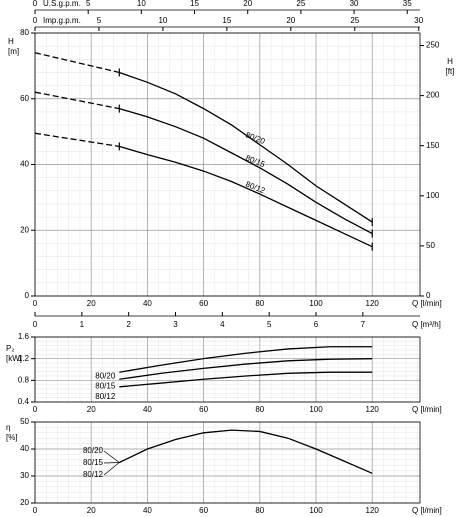 The width and height of the screenshot is (460, 517). I want to click on top-axis-tick-label: 2, so click(128, 324).